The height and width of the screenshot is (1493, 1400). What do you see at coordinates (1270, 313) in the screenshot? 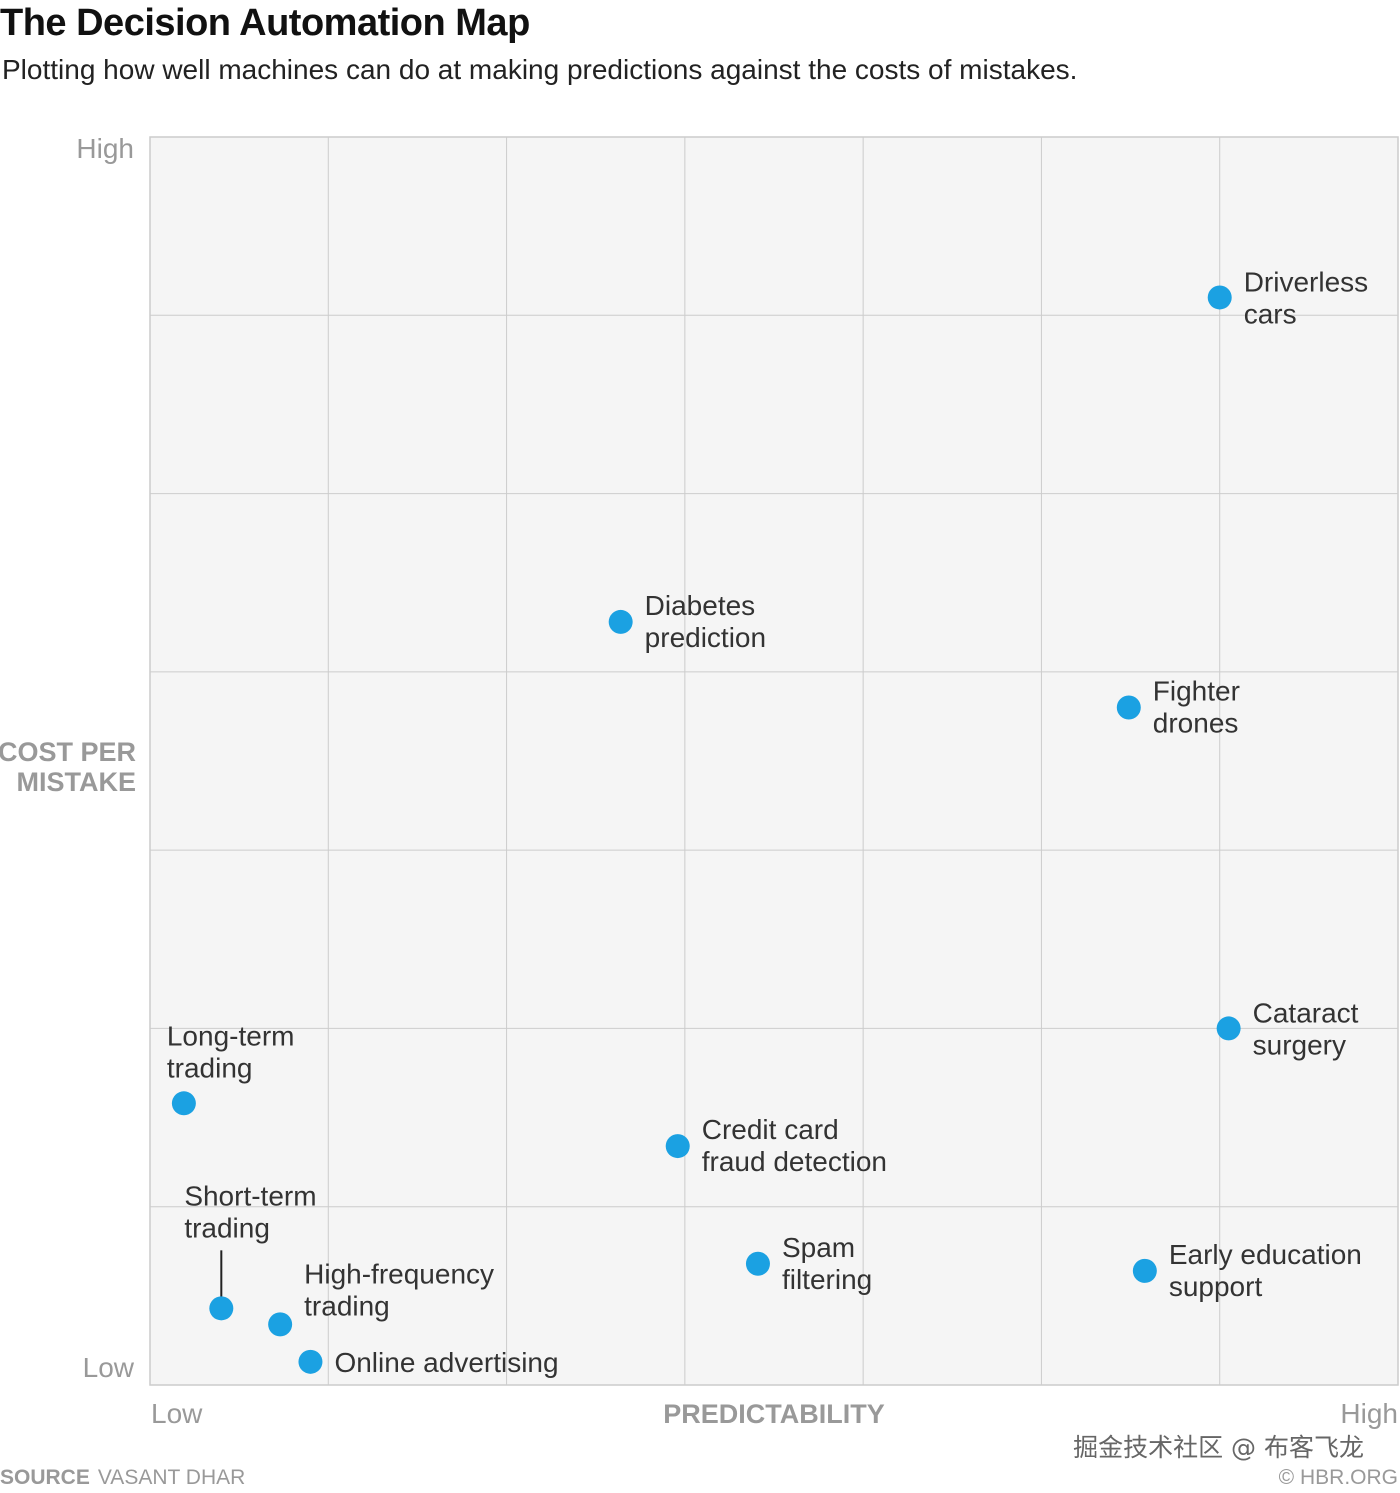
I see `point-label: cars` at bounding box center [1270, 313].